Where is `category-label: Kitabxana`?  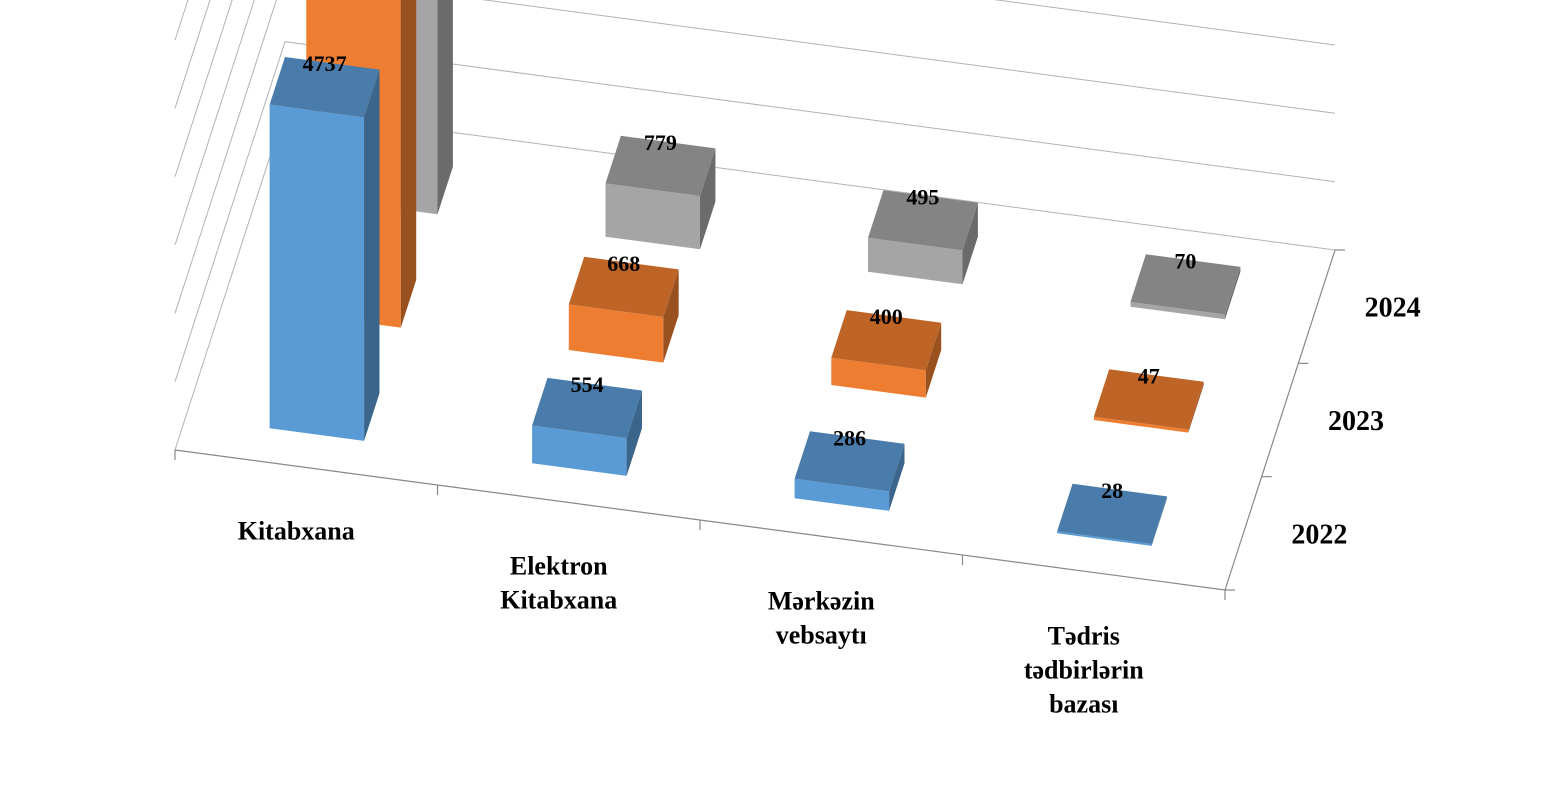
category-label: Kitabxana is located at coordinates (296, 531).